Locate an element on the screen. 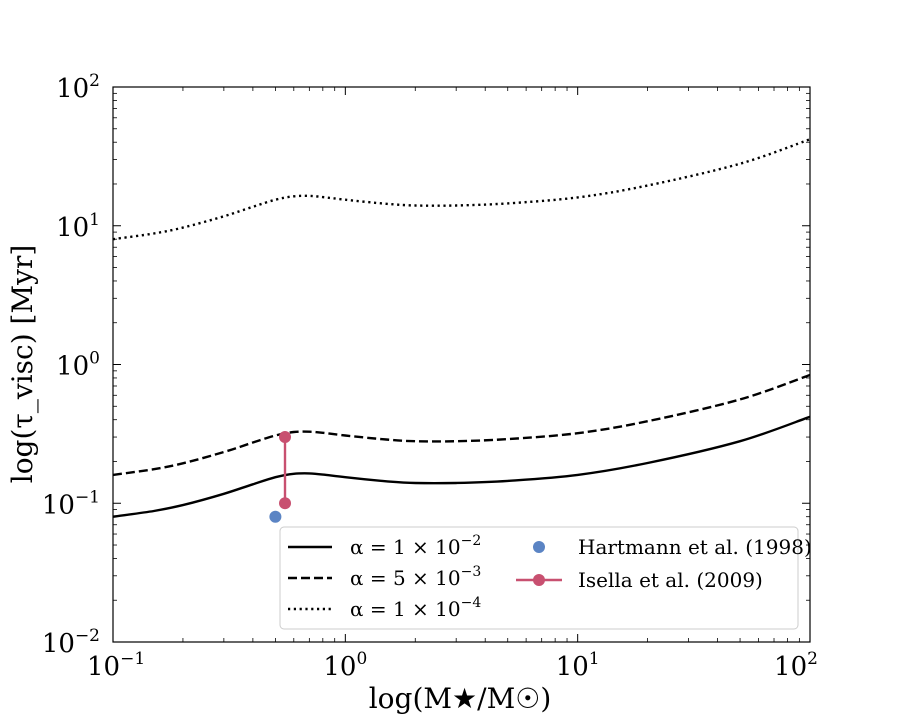  y-tick-label: 10⁻¹ is located at coordinates (71, 503).